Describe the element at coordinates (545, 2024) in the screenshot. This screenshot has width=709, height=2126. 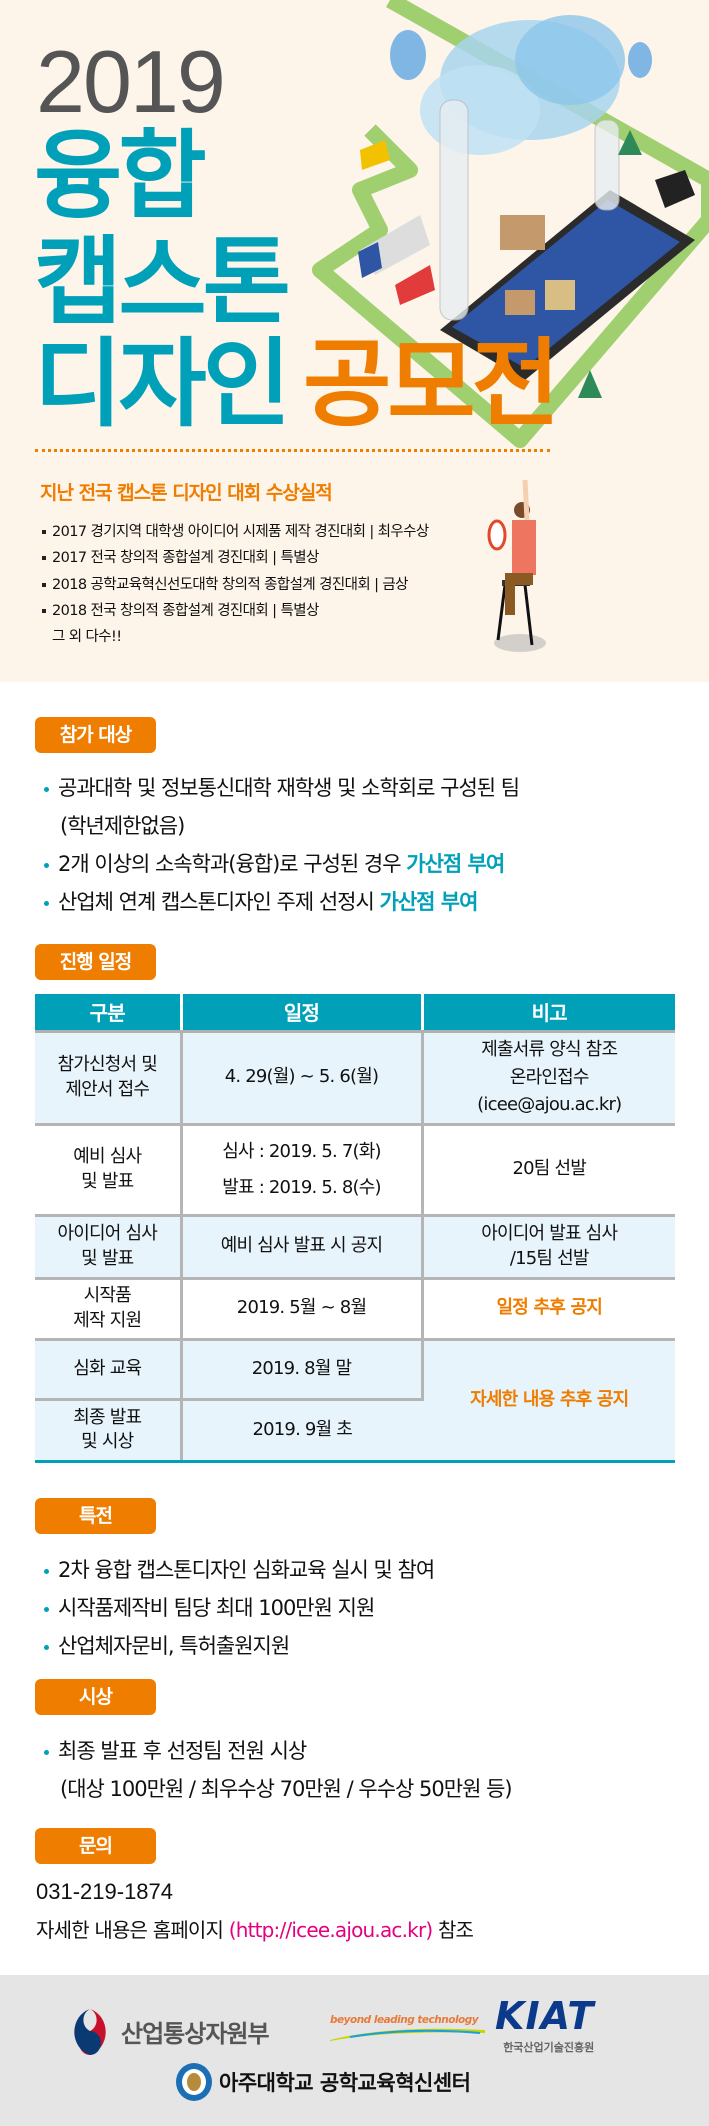
I see `kiat-logo: KIAT 한국산업기술진흥원` at that location.